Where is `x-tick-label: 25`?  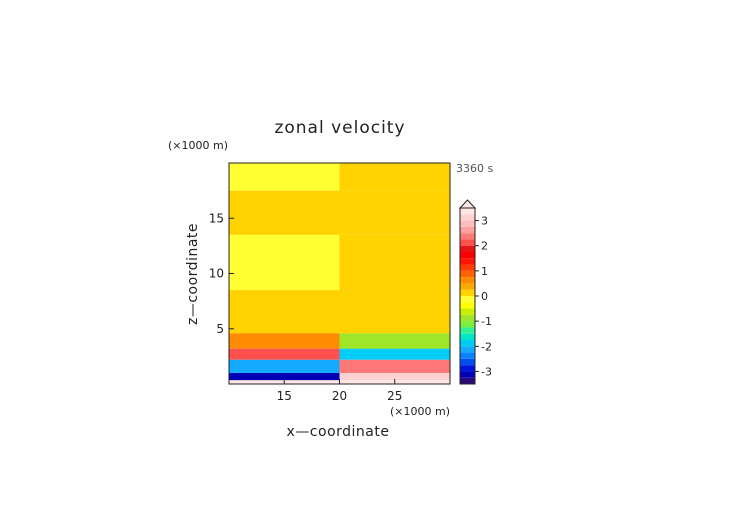 x-tick-label: 25 is located at coordinates (394, 396).